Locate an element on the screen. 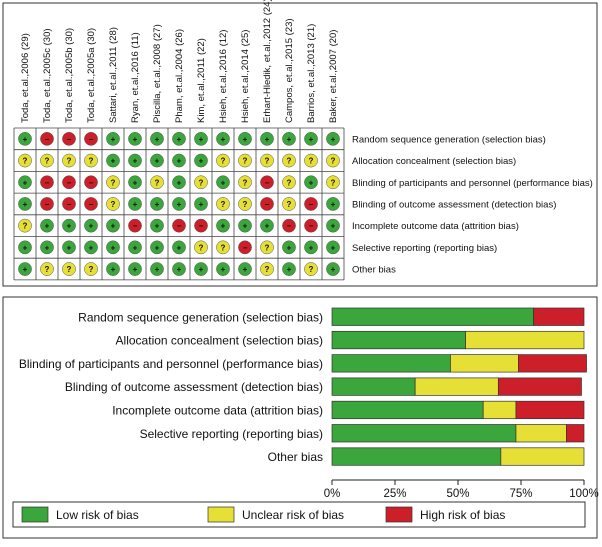  study-label: Pham, et.al.,2004 (26) is located at coordinates (179, 76).